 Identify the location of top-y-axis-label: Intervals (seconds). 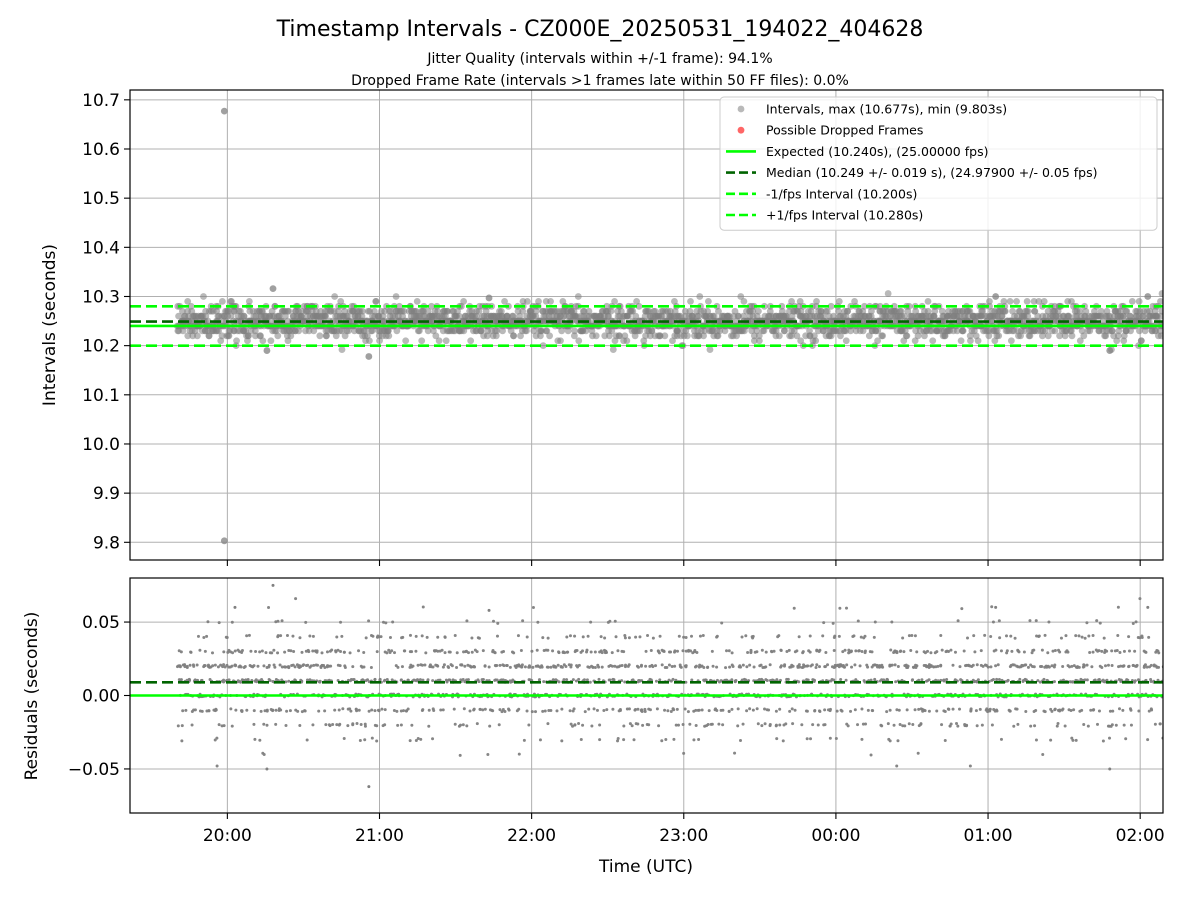
(50, 325).